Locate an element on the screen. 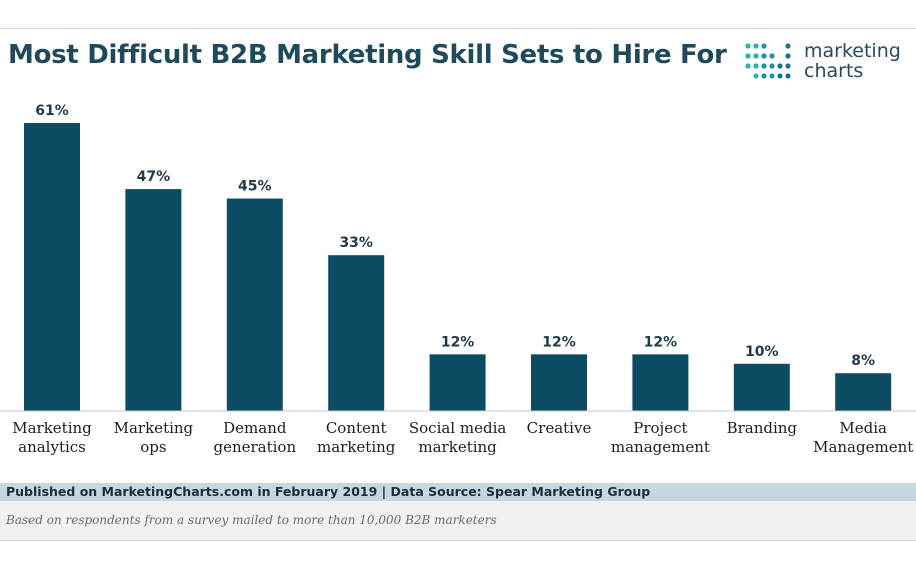  category-label: generation is located at coordinates (254, 447).